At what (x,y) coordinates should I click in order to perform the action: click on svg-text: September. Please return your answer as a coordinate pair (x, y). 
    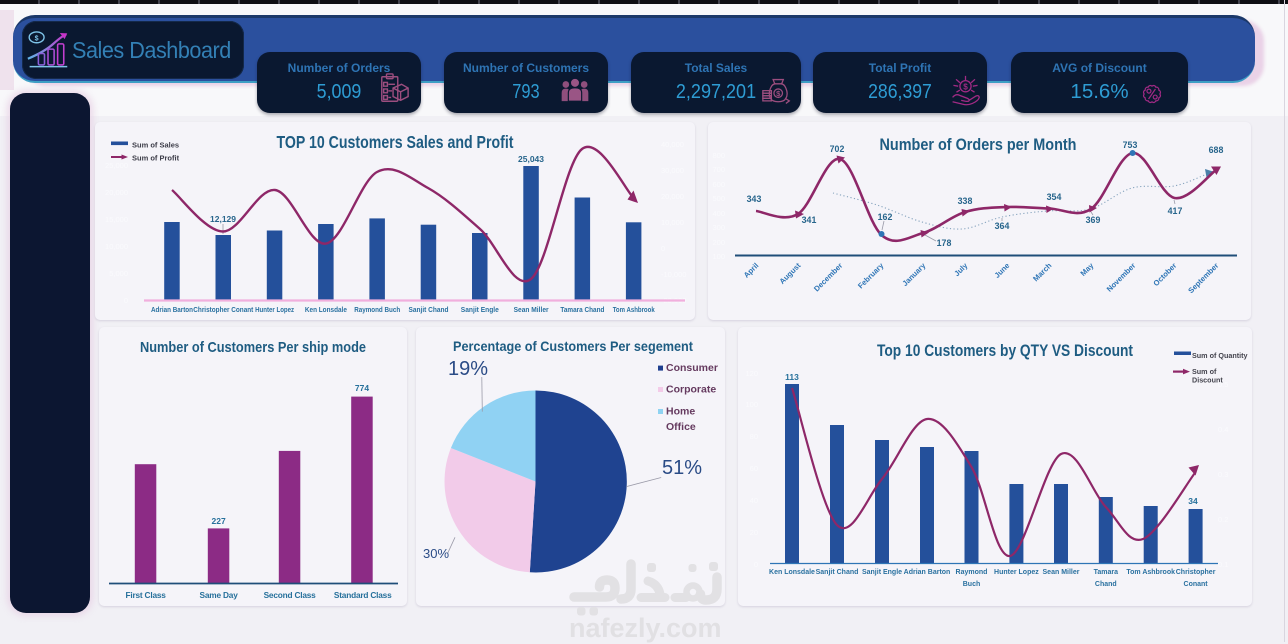
    Looking at the image, I should click on (1203, 278).